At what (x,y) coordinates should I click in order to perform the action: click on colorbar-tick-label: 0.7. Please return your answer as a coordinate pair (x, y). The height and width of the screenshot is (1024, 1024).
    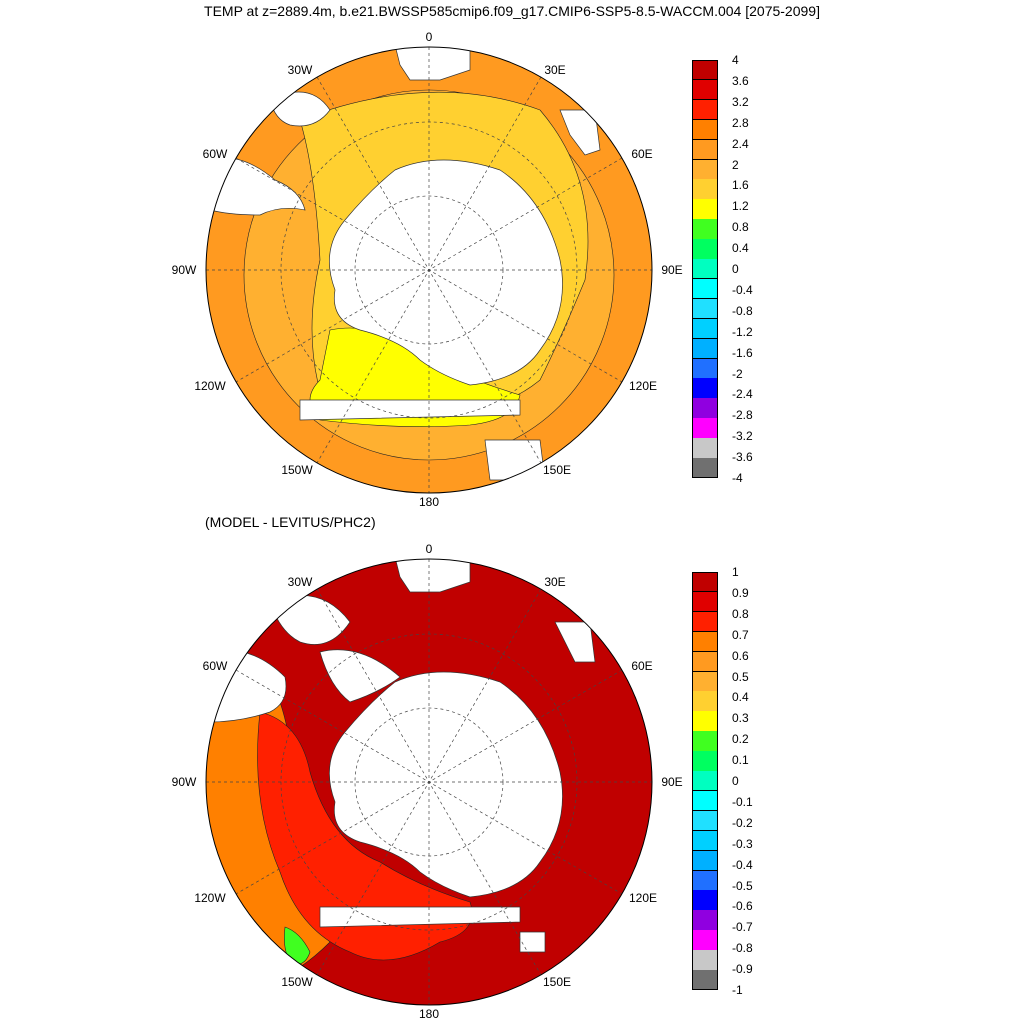
    Looking at the image, I should click on (740, 634).